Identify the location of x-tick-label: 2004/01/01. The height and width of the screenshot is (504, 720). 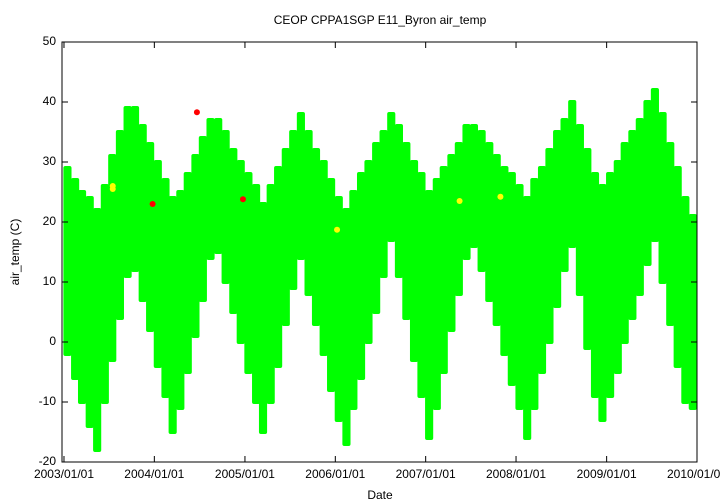
(154, 474).